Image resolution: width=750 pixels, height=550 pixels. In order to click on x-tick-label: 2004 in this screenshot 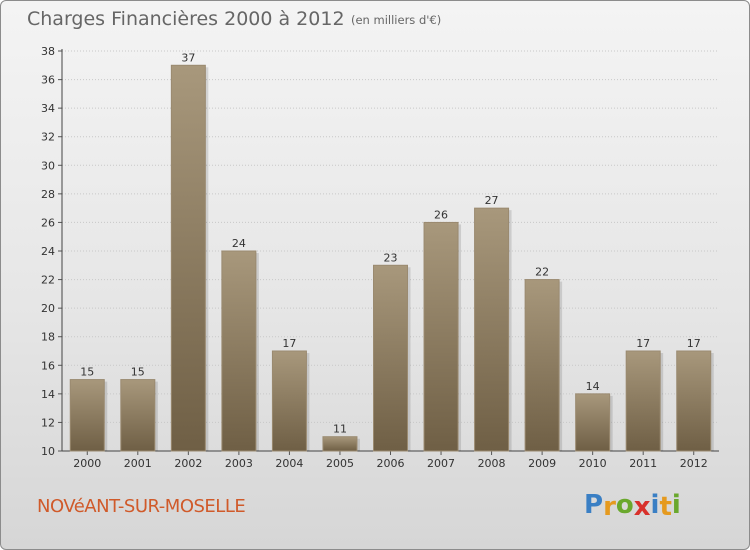, I will do `click(289, 463)`.